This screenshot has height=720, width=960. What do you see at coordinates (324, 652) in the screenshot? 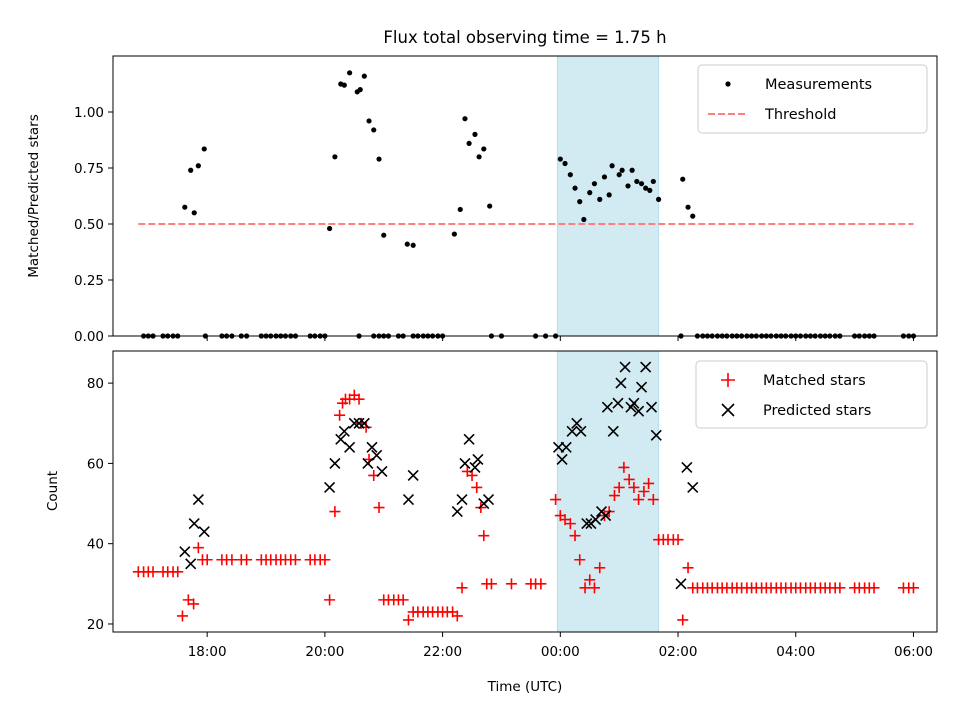
I see `x-tick-label: 20:00` at bounding box center [324, 652].